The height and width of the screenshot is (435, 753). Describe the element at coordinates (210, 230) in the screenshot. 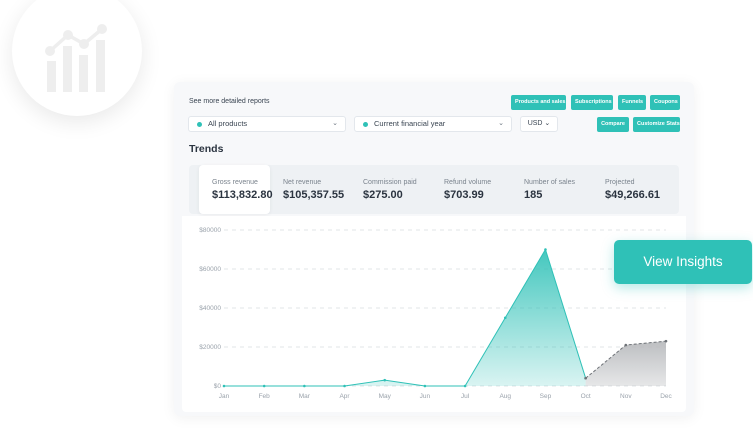

I see `y-tick-label: $80000` at that location.